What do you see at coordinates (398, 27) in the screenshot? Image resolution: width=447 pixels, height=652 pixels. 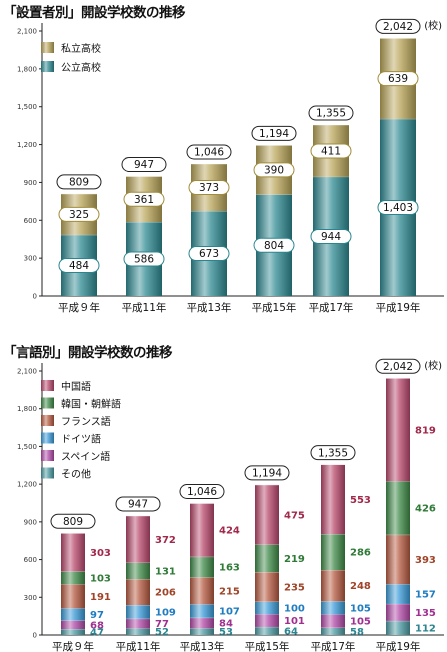 I see `svg-text: 2,042` at bounding box center [398, 27].